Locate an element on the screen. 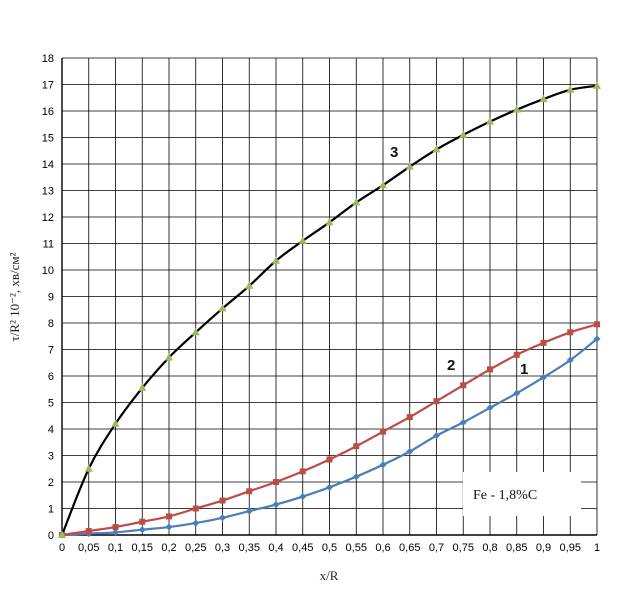 This screenshot has width=618, height=600. curve-label-2: 2 is located at coordinates (451, 365).